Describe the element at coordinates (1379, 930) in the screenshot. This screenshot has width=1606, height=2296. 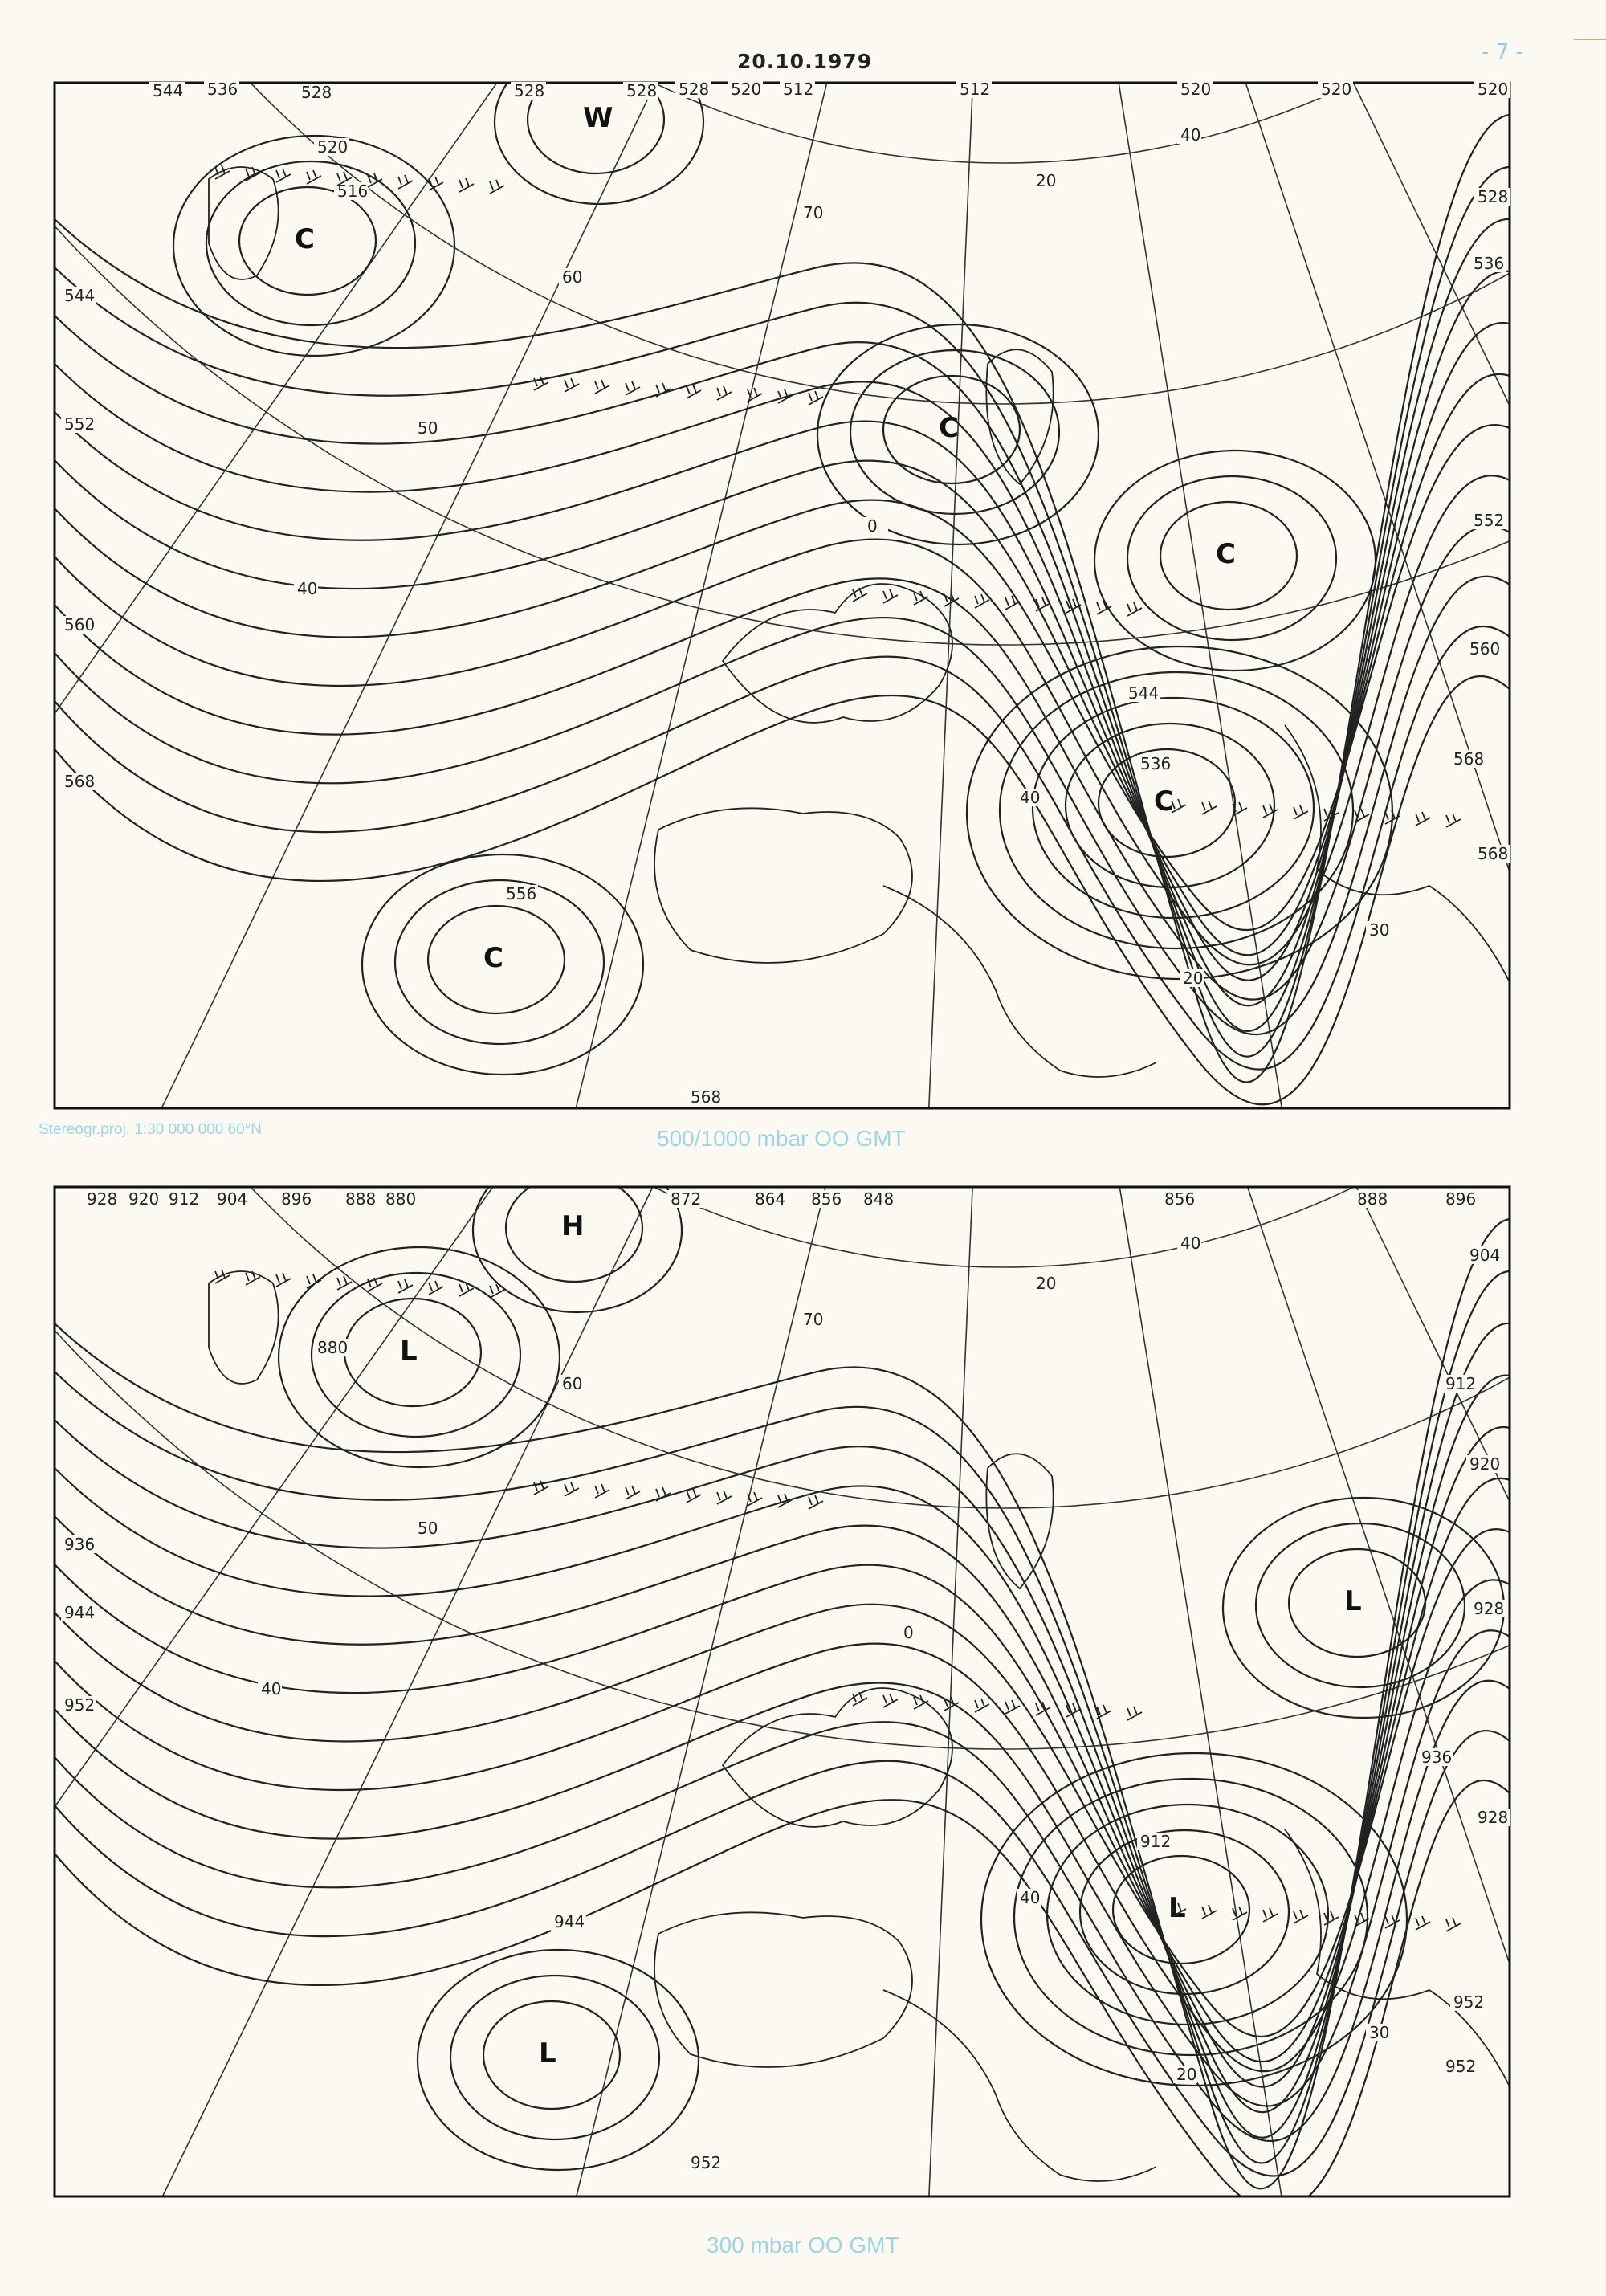
I see `latitude-label: 30` at that location.